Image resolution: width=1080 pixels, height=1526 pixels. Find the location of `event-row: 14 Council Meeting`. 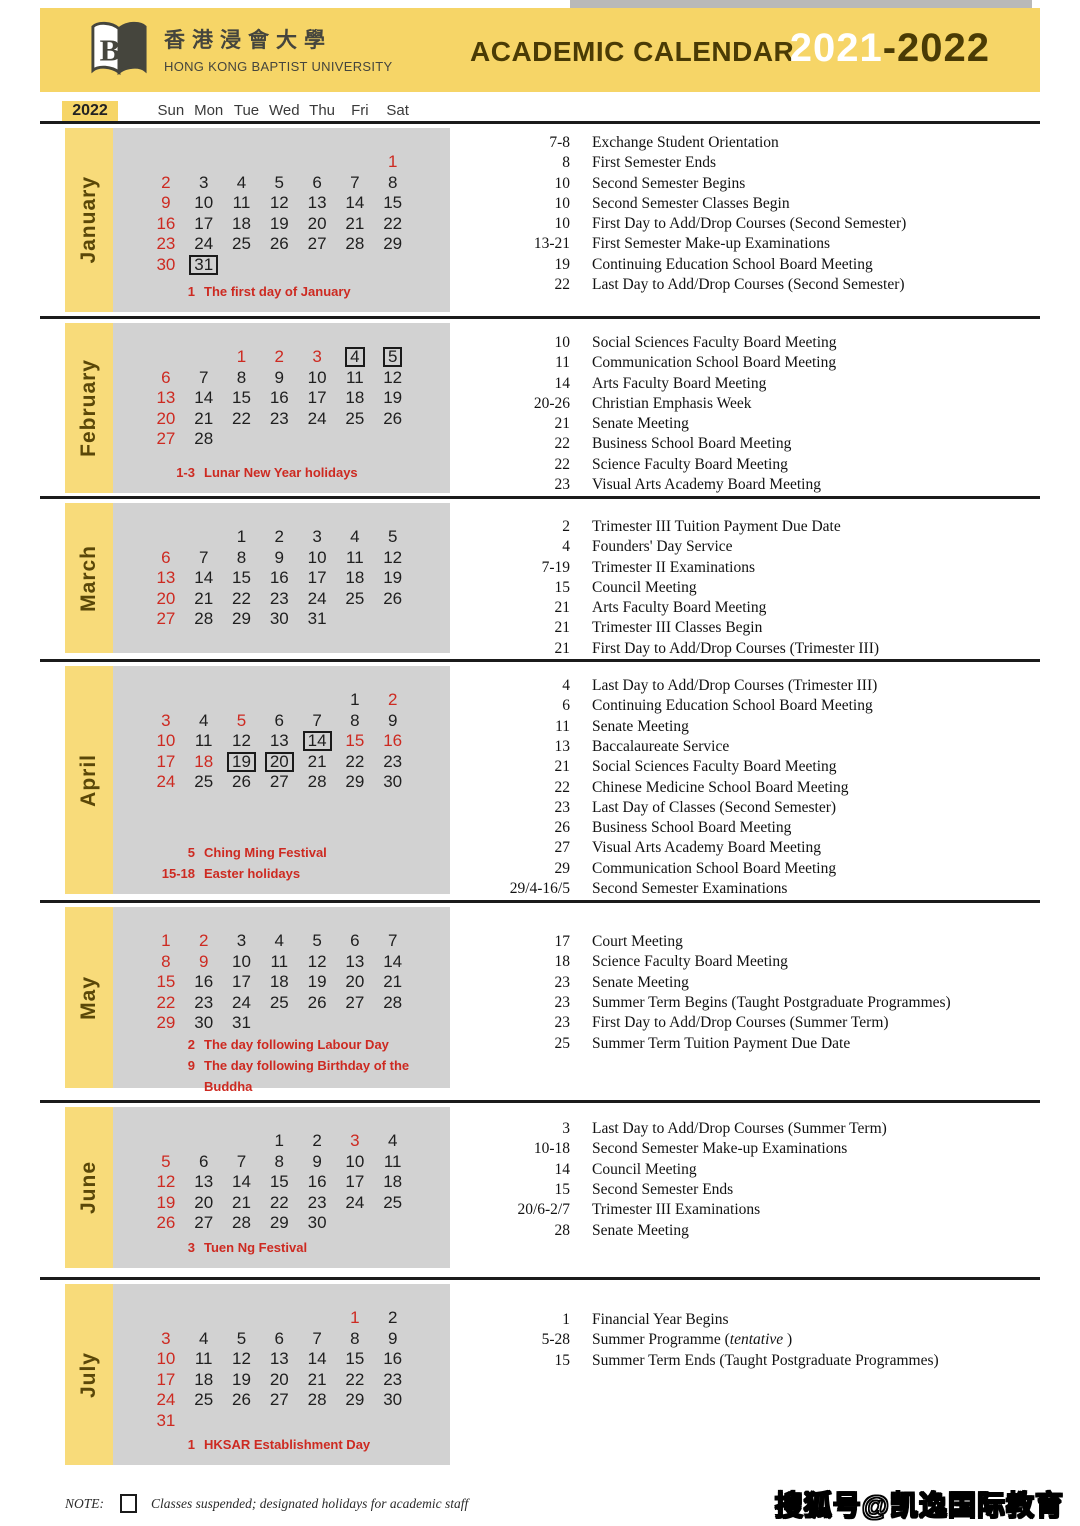

event-row: 14 Council Meeting is located at coordinates (745, 1170).